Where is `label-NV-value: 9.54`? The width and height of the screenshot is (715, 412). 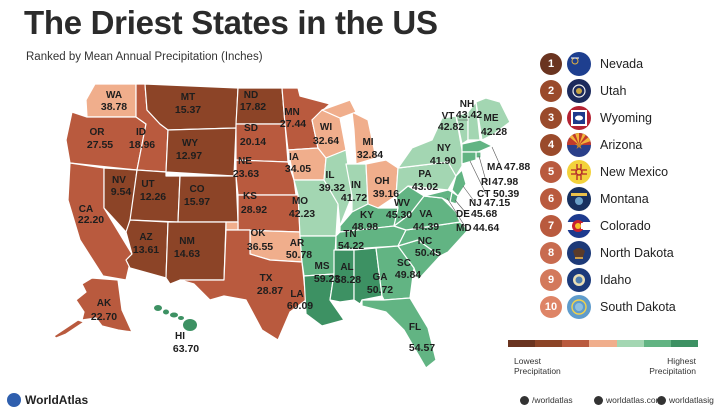
label-NV-value: 9.54 is located at coordinates (121, 192).